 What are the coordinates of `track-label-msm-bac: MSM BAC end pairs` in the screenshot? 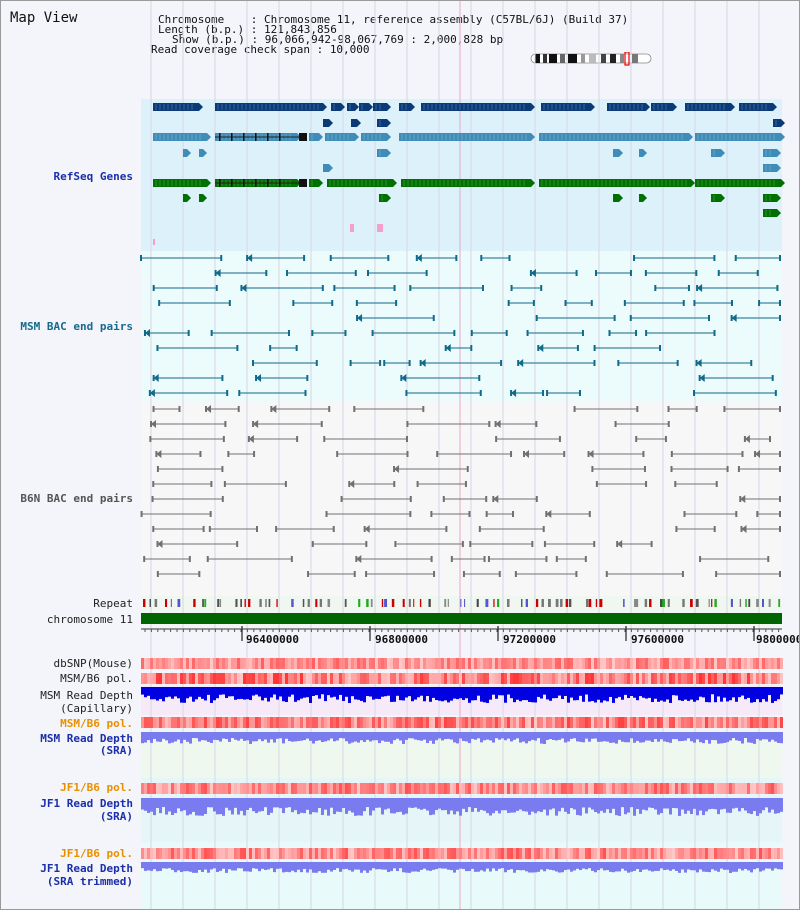 It's located at (76, 326).